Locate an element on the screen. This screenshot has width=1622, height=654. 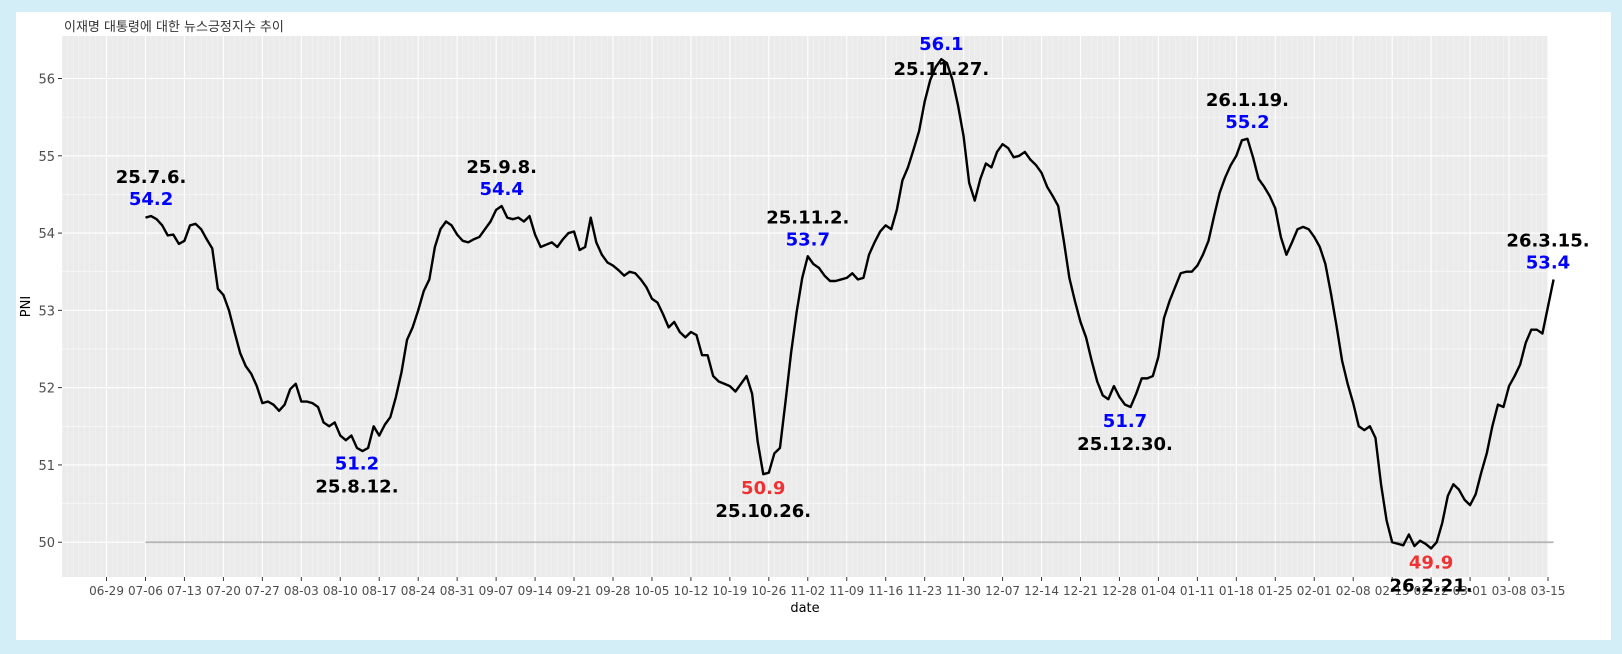
x-tick-label: 08-24 is located at coordinates (418, 591).